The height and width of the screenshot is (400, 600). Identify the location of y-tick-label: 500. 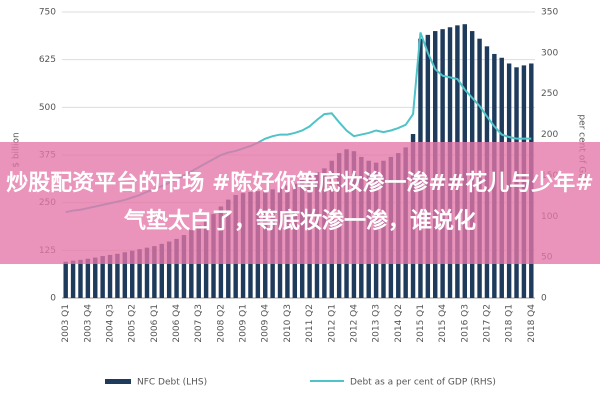
(47, 108).